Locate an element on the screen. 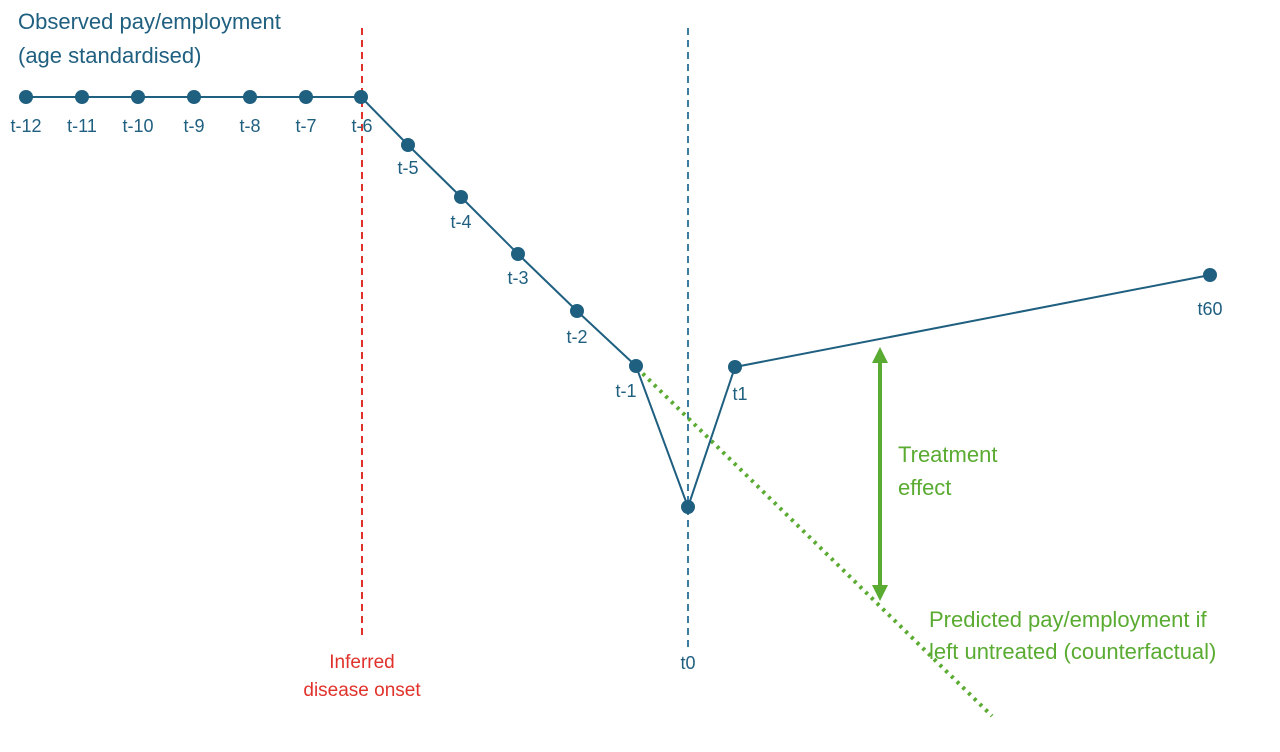  node-label-t-10: t-10 is located at coordinates (137, 126).